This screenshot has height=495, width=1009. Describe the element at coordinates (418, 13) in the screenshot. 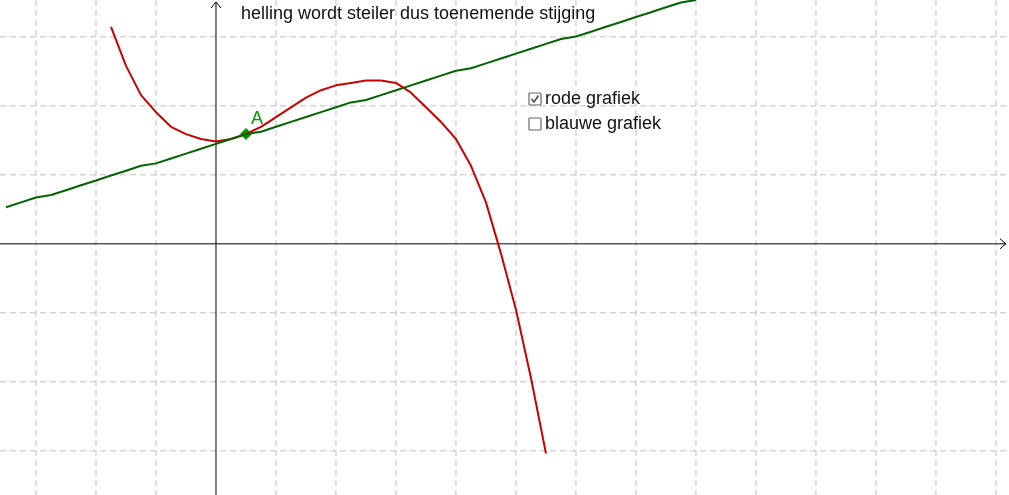

I see `chart-title: helling wordt steiler dus toenemende stijging` at that location.